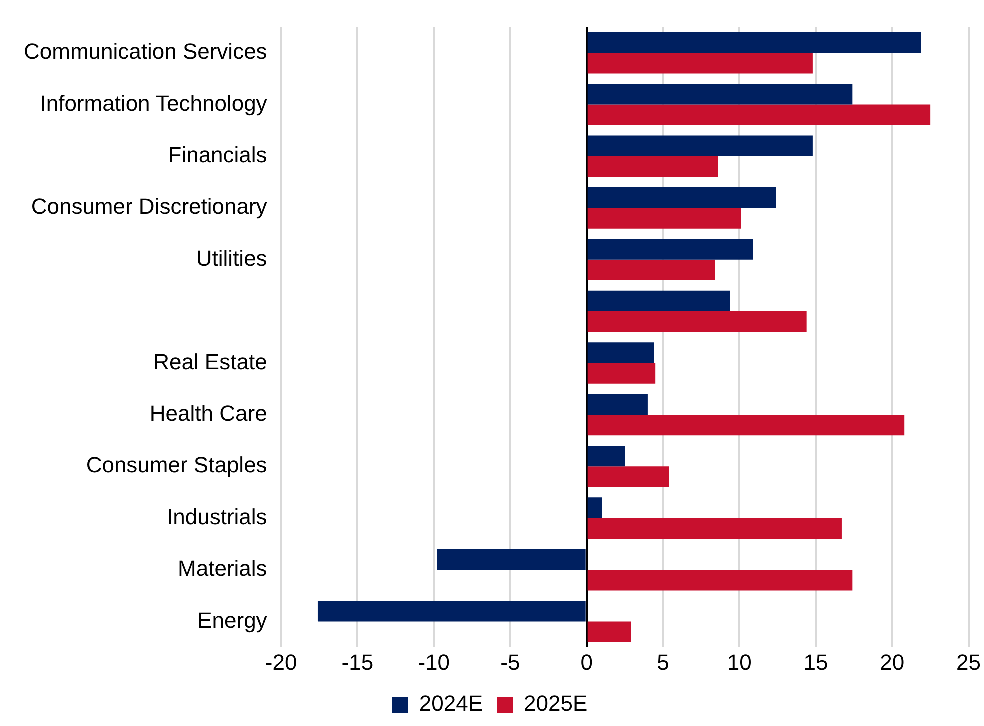 The width and height of the screenshot is (984, 726). What do you see at coordinates (434, 662) in the screenshot?
I see `x-tick-label: -10` at bounding box center [434, 662].